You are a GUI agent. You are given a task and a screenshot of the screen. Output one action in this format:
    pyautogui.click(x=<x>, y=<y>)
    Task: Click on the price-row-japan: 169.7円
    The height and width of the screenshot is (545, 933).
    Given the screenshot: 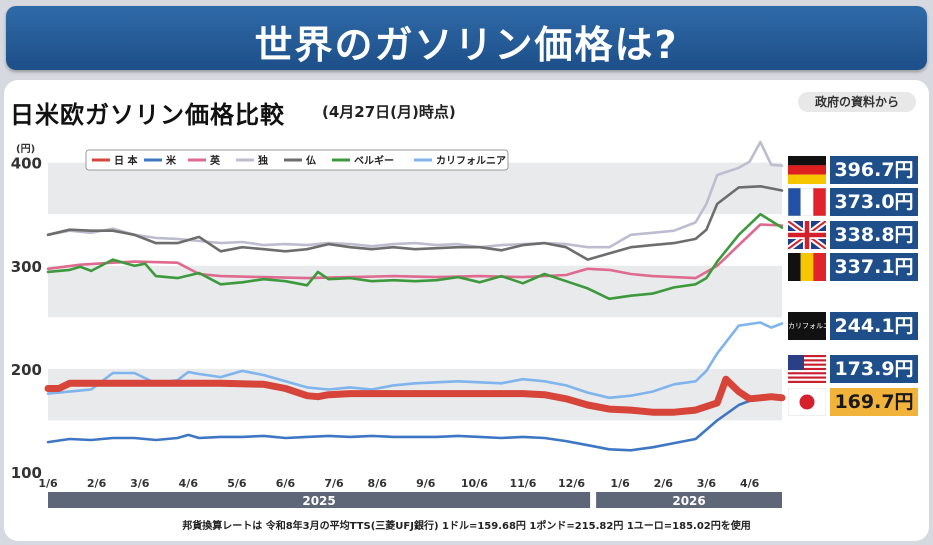 What is the action you would take?
    pyautogui.click(x=853, y=402)
    